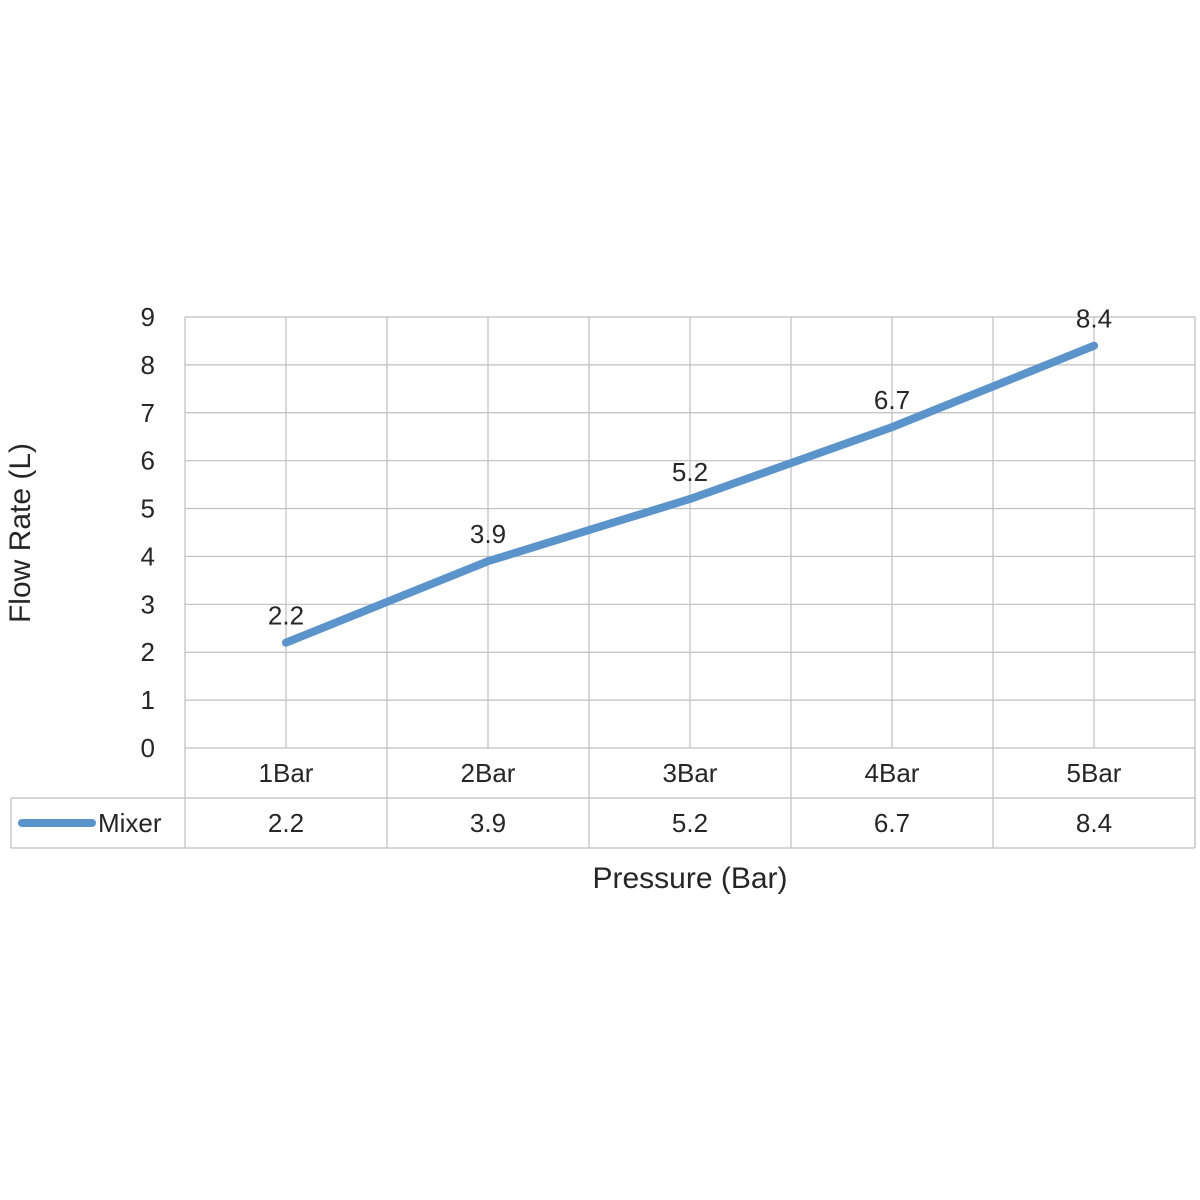  What do you see at coordinates (148, 748) in the screenshot?
I see `y-tick-label: 0` at bounding box center [148, 748].